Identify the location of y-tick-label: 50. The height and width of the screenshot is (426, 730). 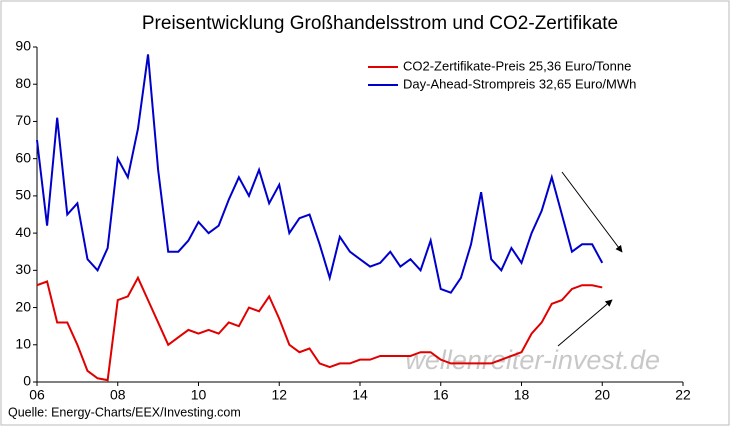
(23, 195).